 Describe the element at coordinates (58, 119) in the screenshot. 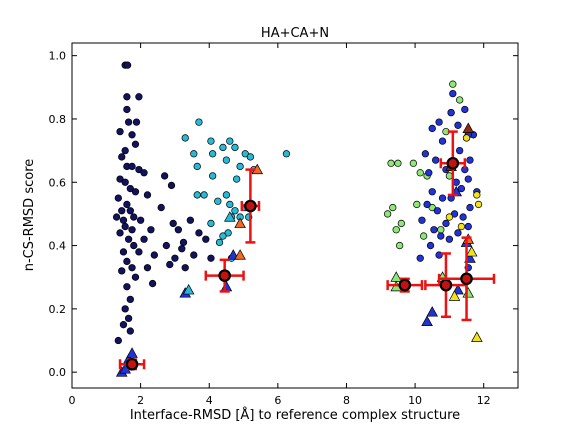

I see `y-tick-label: 0.8` at that location.